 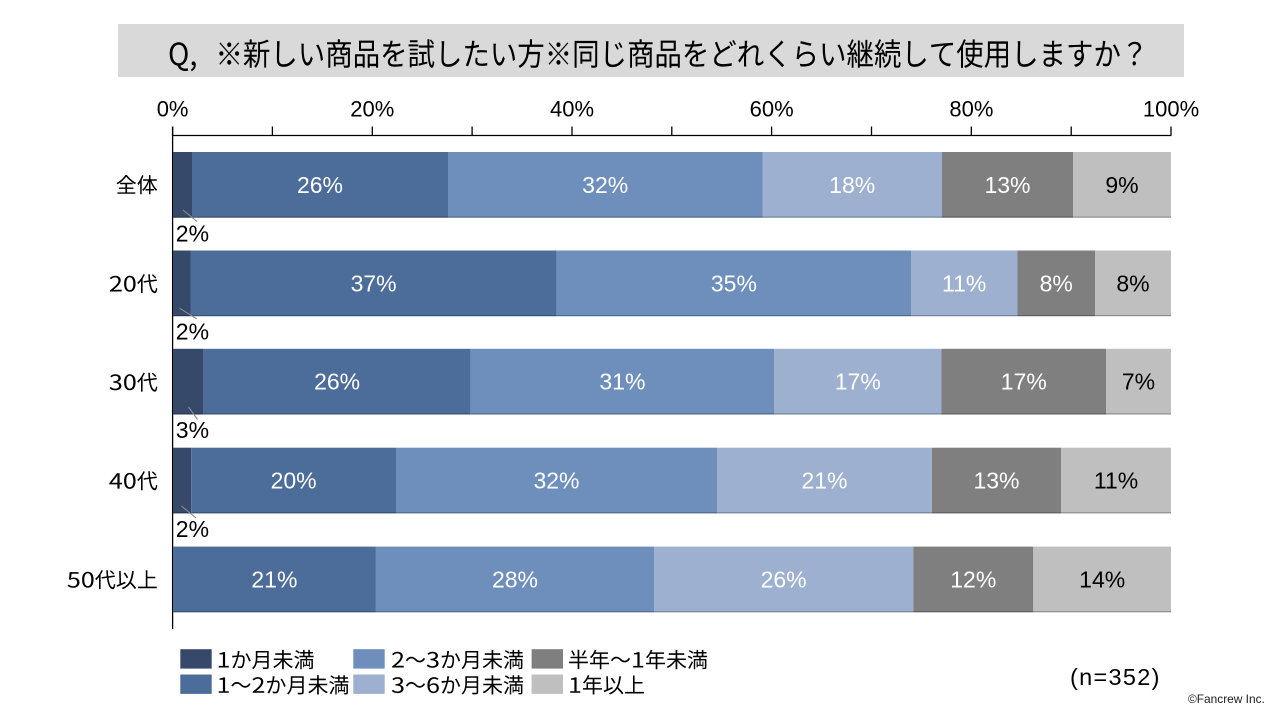 I want to click on svg-text: 80%, so click(x=971, y=109).